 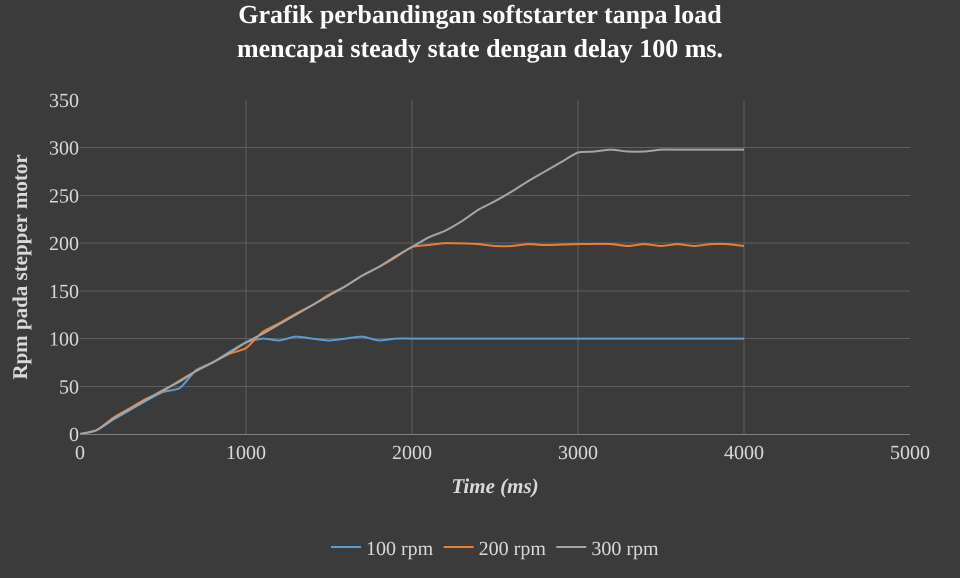 What do you see at coordinates (744, 453) in the screenshot?
I see `x-tick-label: 4000` at bounding box center [744, 453].